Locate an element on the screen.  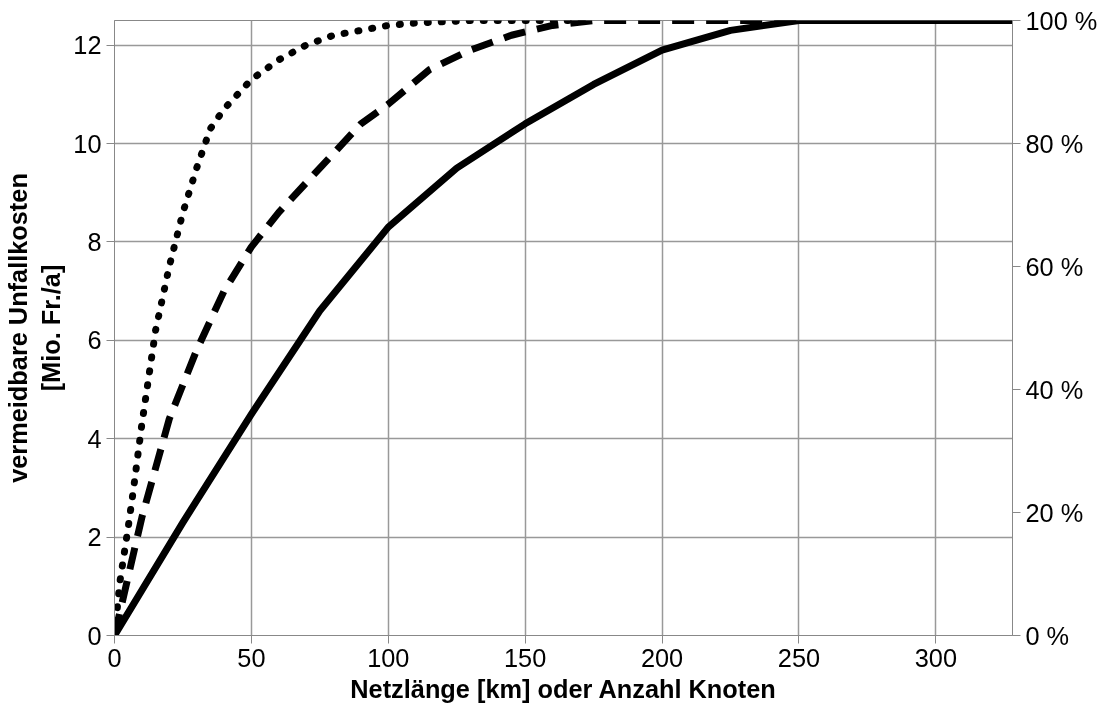
y2-tick-label: 0 % is located at coordinates (1047, 635).